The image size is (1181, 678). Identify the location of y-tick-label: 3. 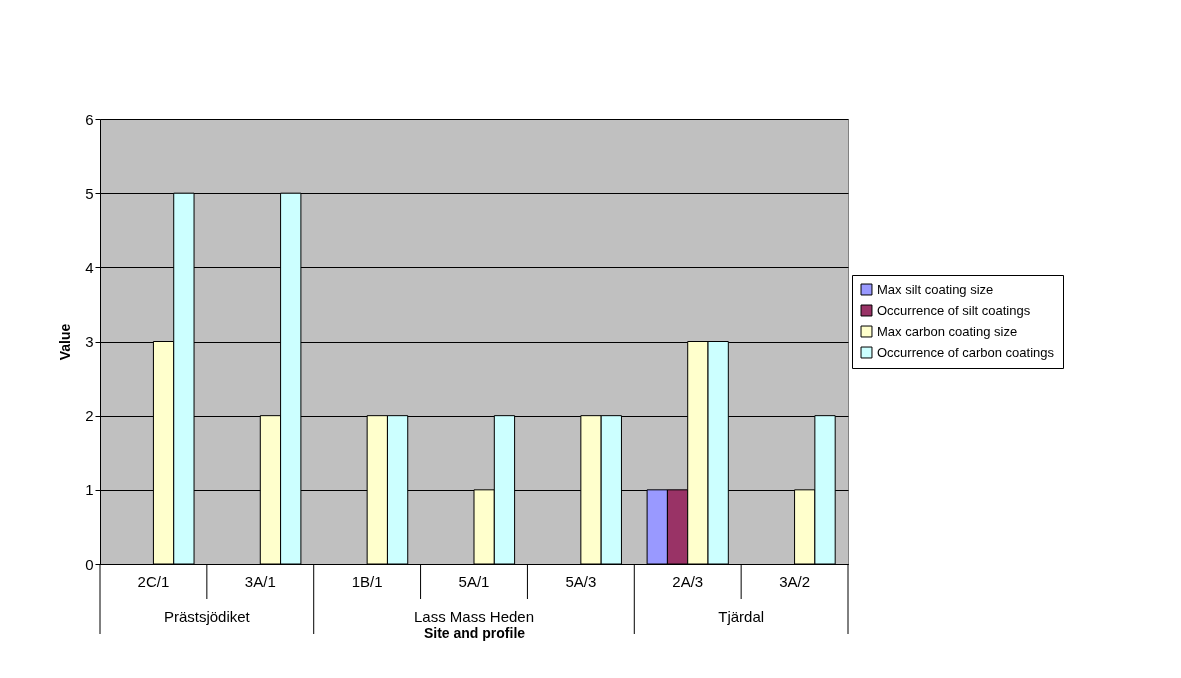
(89, 341).